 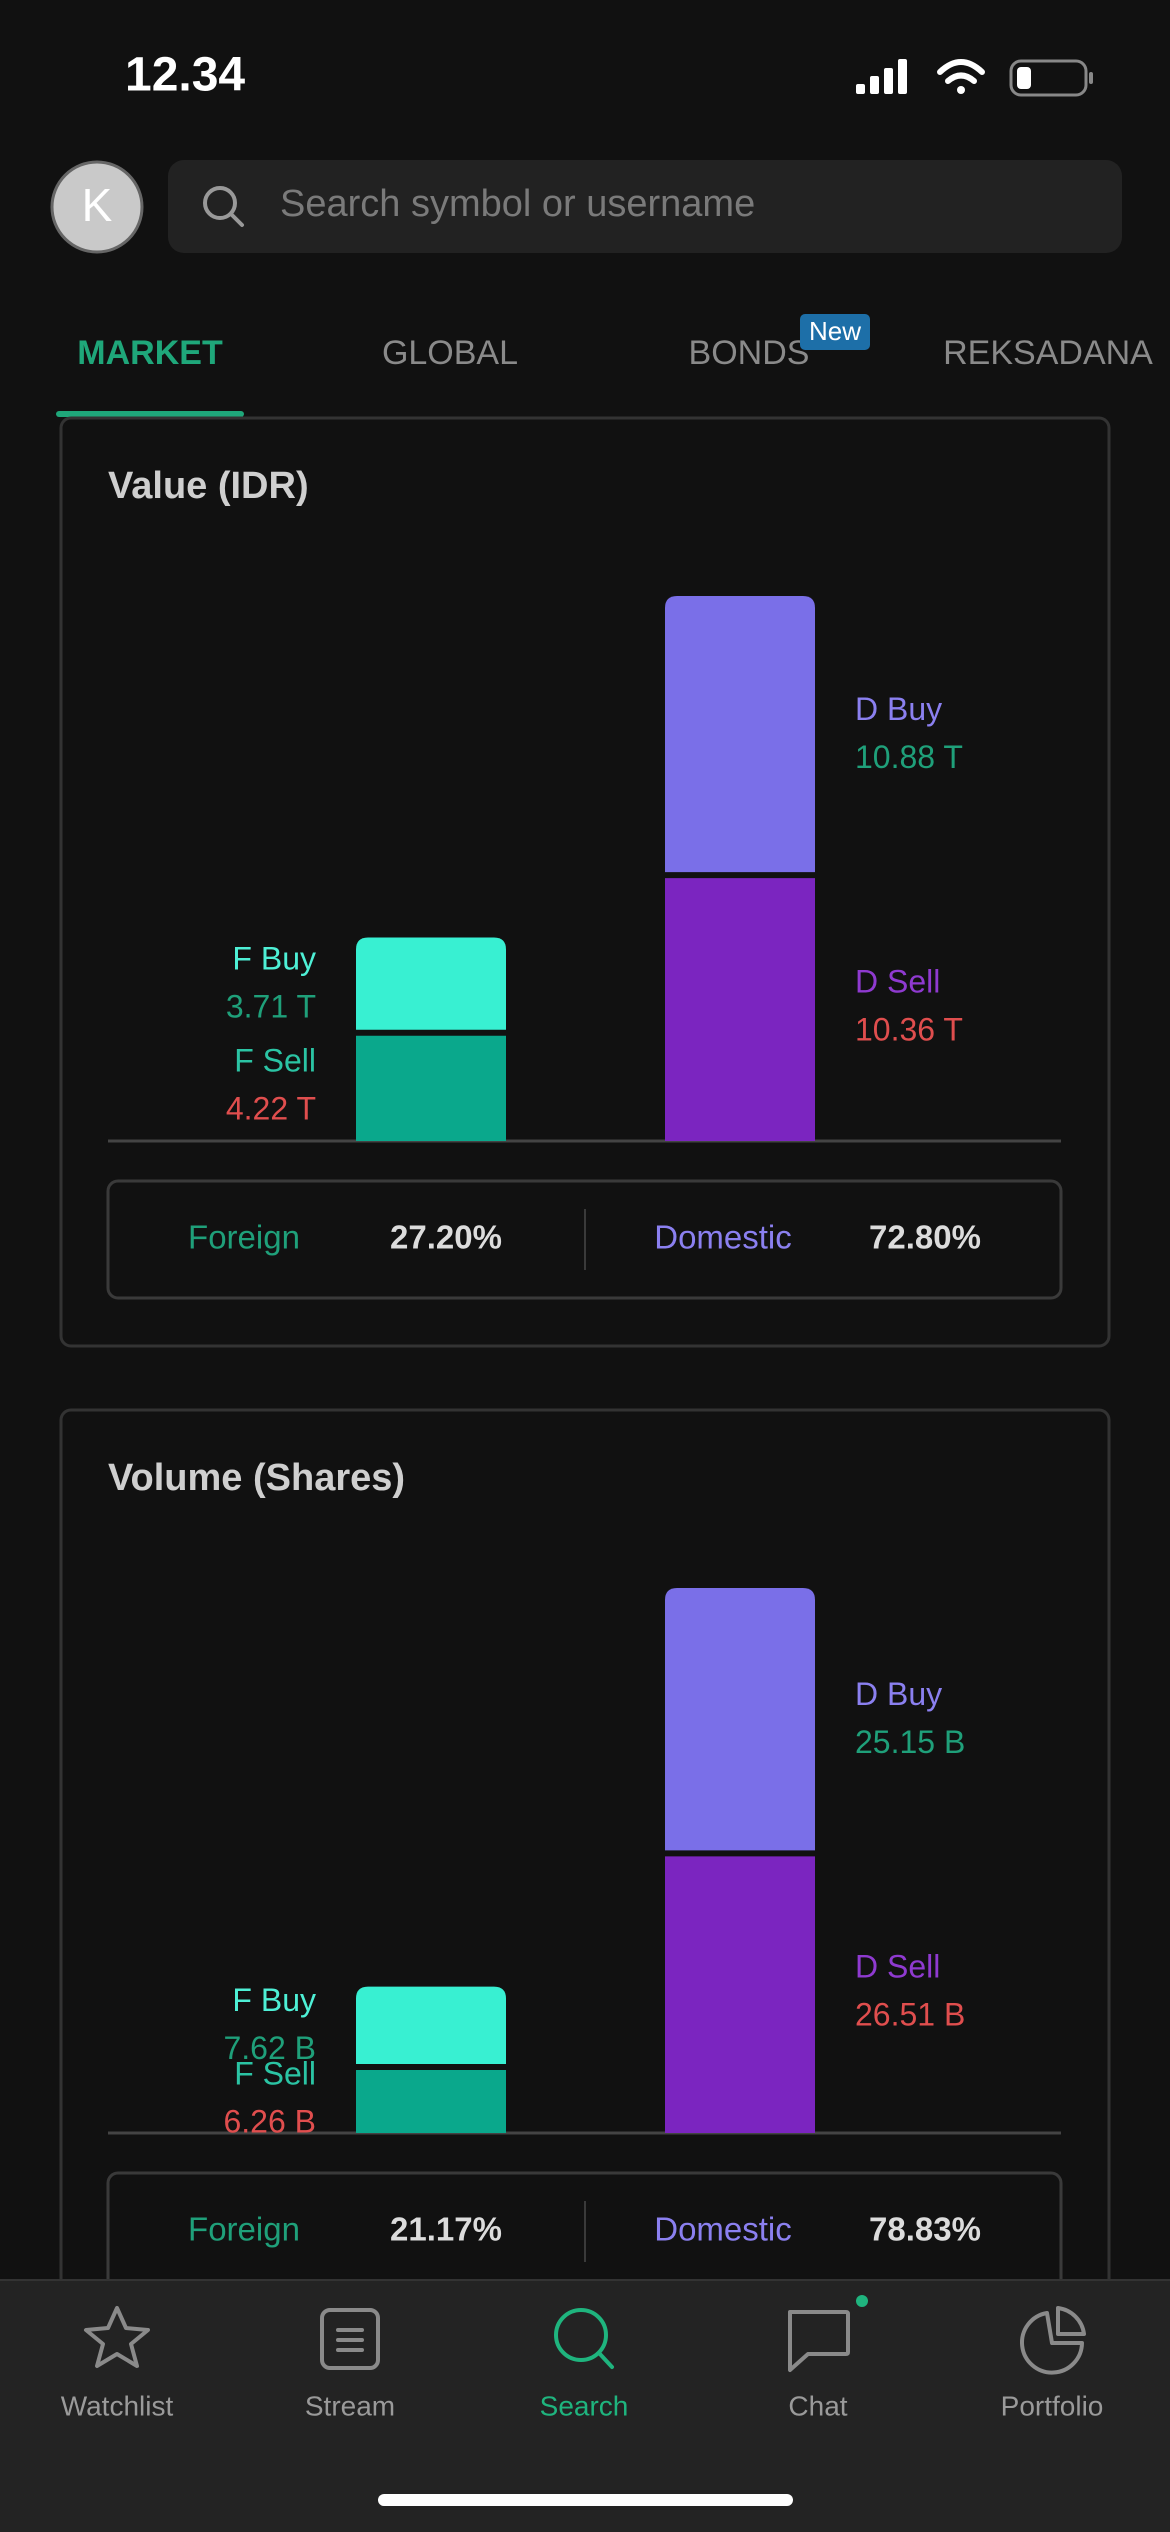 I want to click on tab-label: REKSADANA, so click(x=1048, y=353).